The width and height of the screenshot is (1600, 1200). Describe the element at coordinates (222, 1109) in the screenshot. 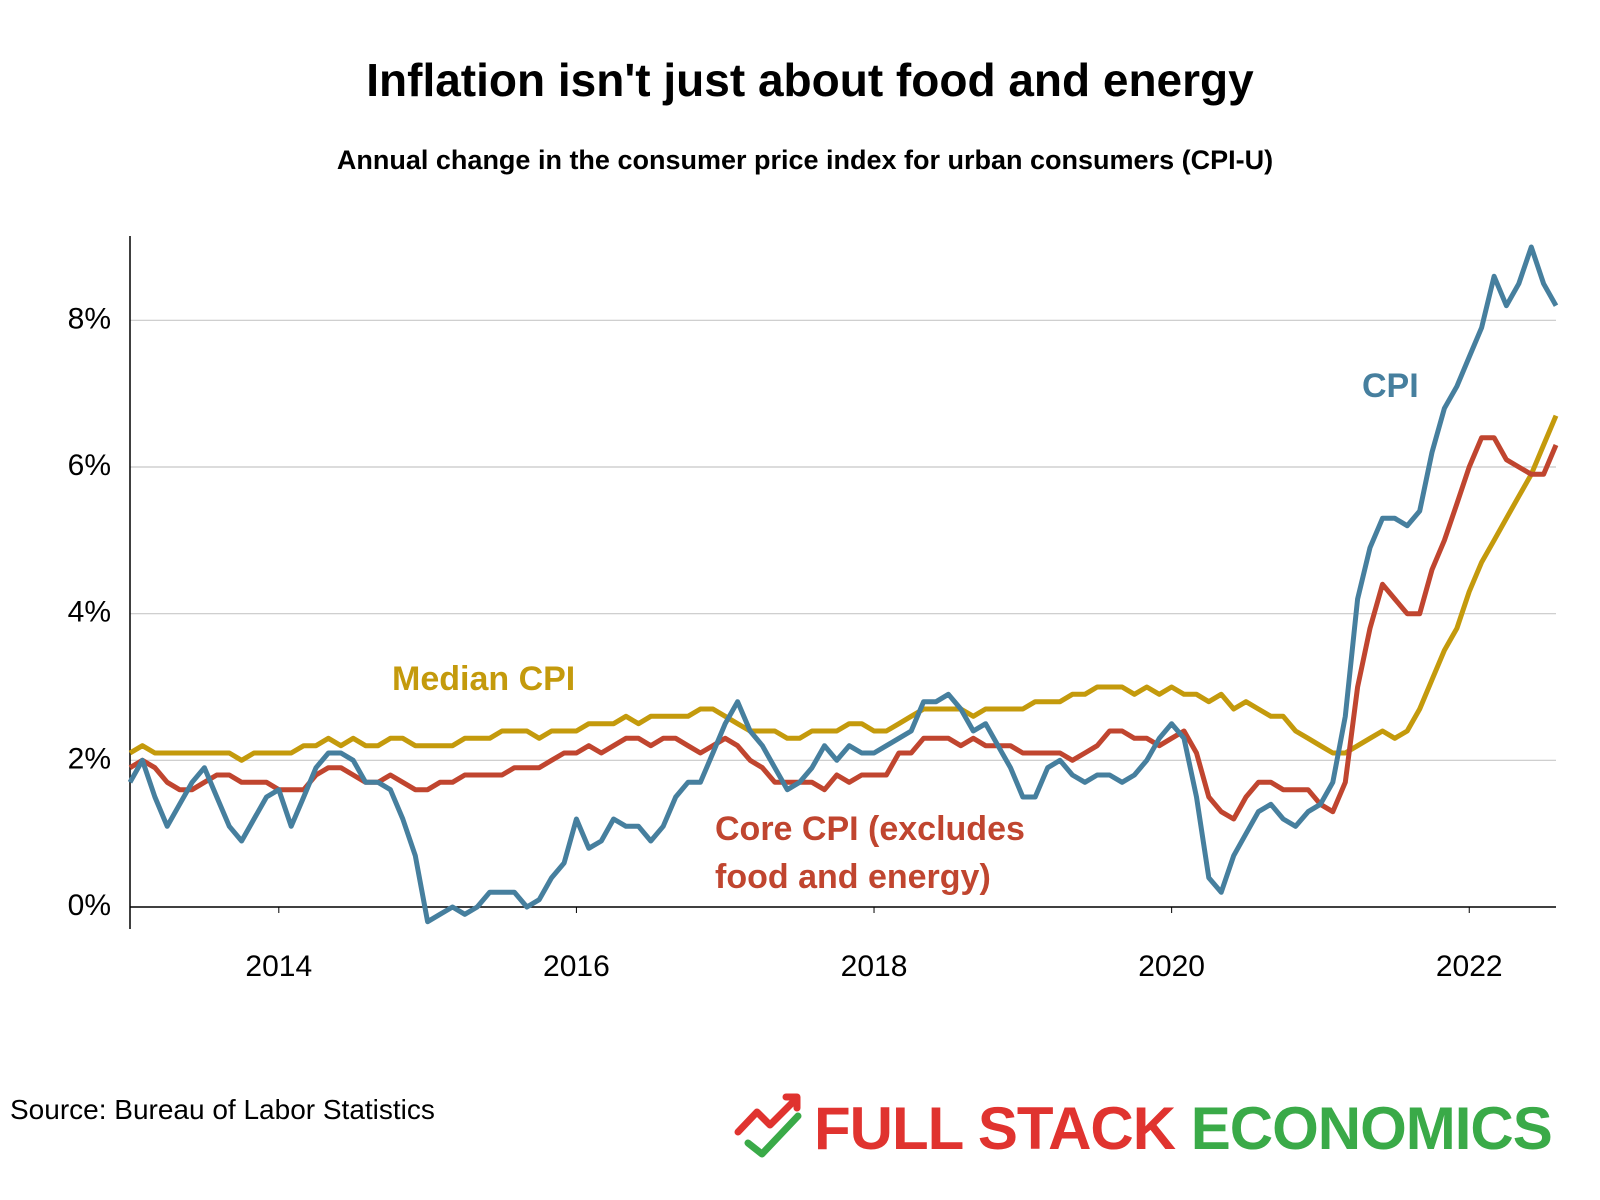

I see `source: Source: Bureau of Labor Statistics` at that location.